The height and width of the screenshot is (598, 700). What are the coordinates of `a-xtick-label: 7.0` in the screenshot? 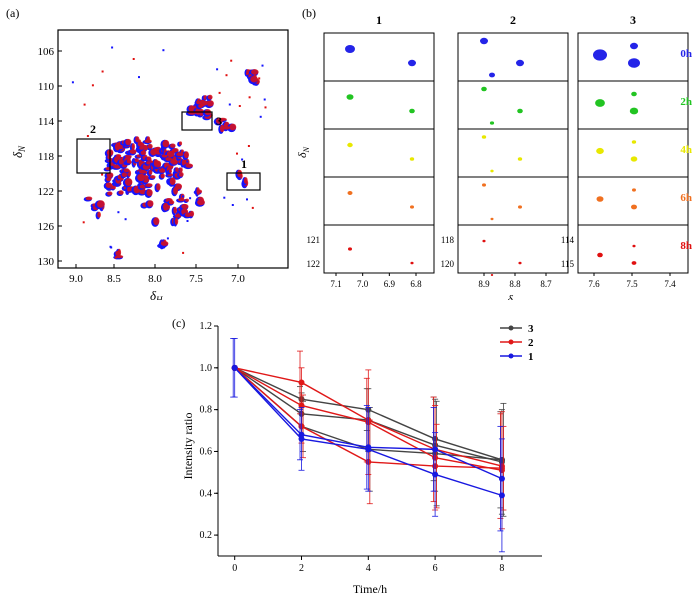 It's located at (238, 279).